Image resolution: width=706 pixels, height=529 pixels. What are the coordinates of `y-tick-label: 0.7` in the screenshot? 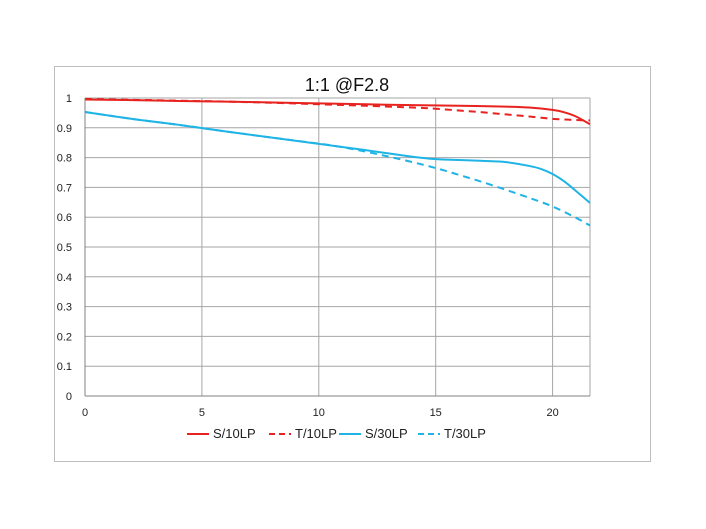 It's located at (64, 188).